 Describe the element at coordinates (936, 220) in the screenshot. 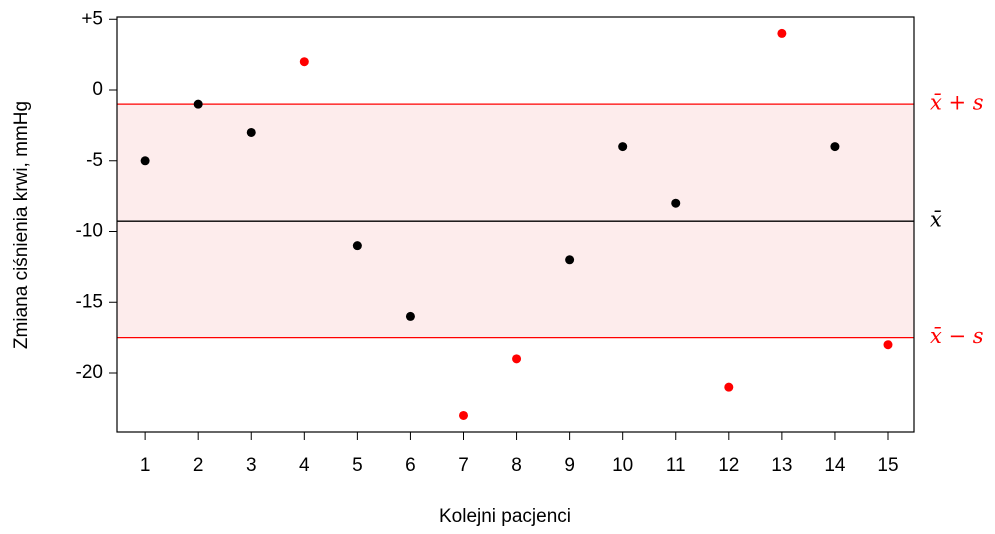

I see `reference-label: x̄` at that location.